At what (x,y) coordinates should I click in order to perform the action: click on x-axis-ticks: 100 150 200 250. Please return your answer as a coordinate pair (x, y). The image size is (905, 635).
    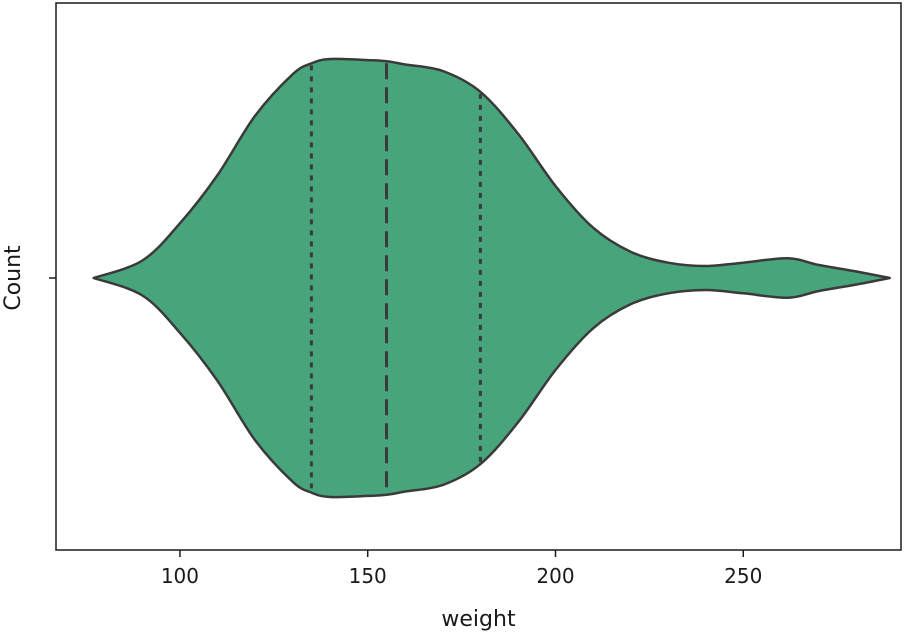
    Looking at the image, I should click on (461, 569).